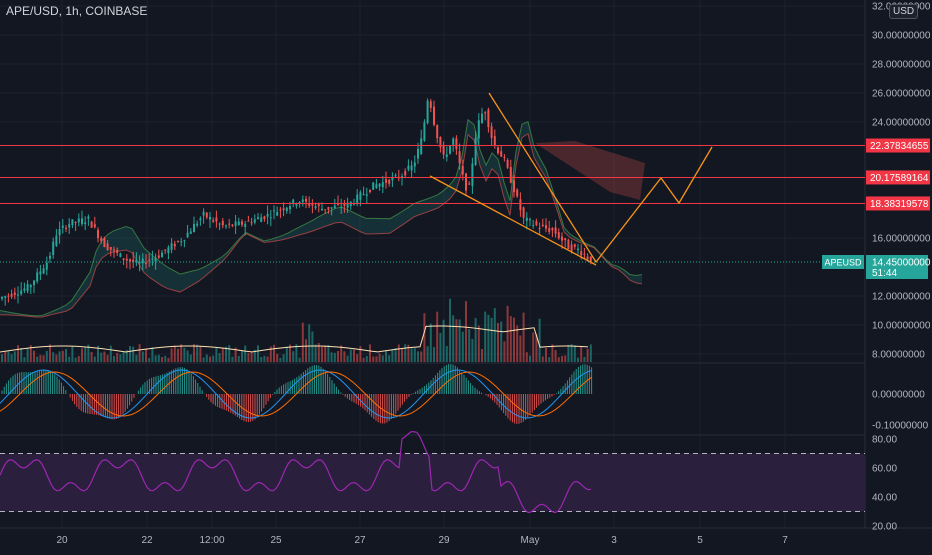 The height and width of the screenshot is (555, 932). Describe the element at coordinates (843, 263) in the screenshot. I see `symbol-badge-label: APEUSD` at that location.